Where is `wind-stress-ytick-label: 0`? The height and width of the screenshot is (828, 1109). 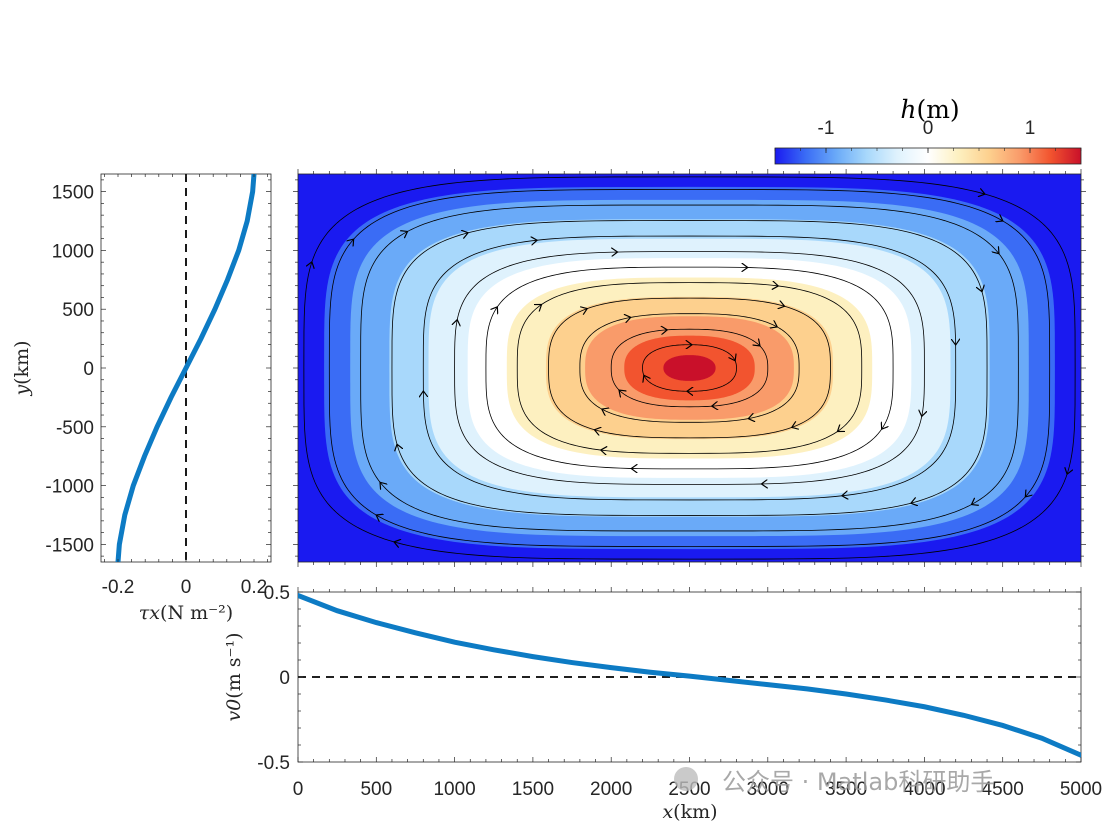 wind-stress-ytick-label: 0 is located at coordinates (88, 369).